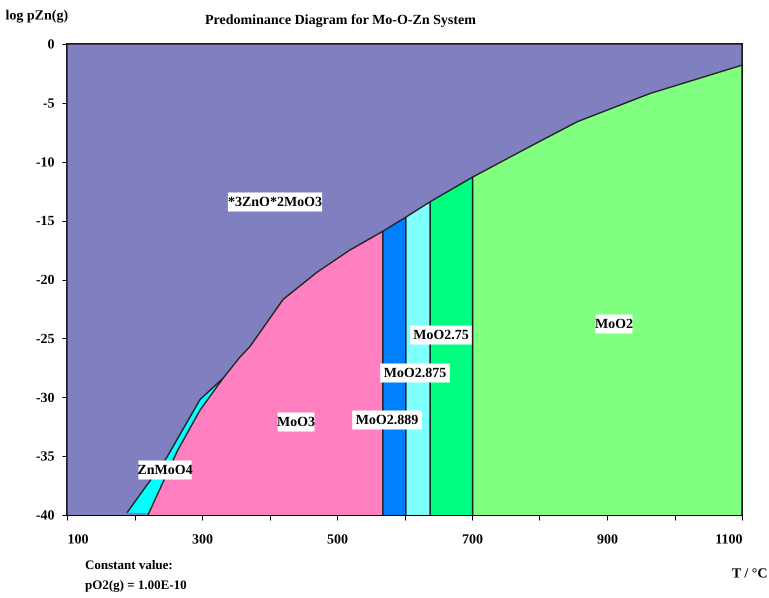  I want to click on y-tick-label: 0, so click(51, 45).